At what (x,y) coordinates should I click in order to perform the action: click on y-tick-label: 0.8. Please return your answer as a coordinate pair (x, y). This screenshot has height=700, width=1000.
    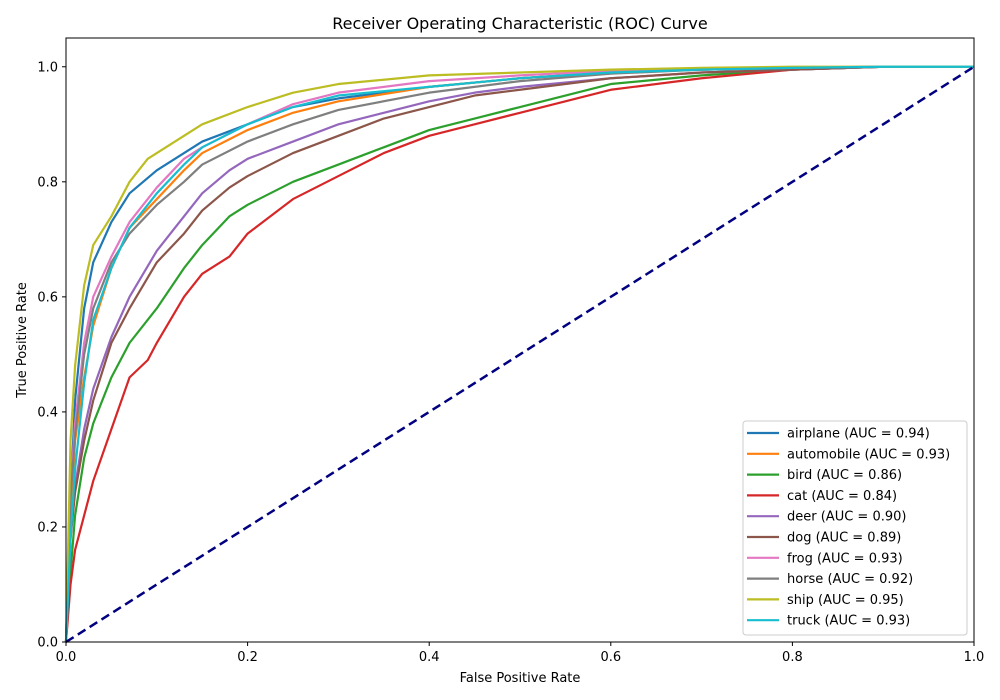
    Looking at the image, I should click on (47, 182).